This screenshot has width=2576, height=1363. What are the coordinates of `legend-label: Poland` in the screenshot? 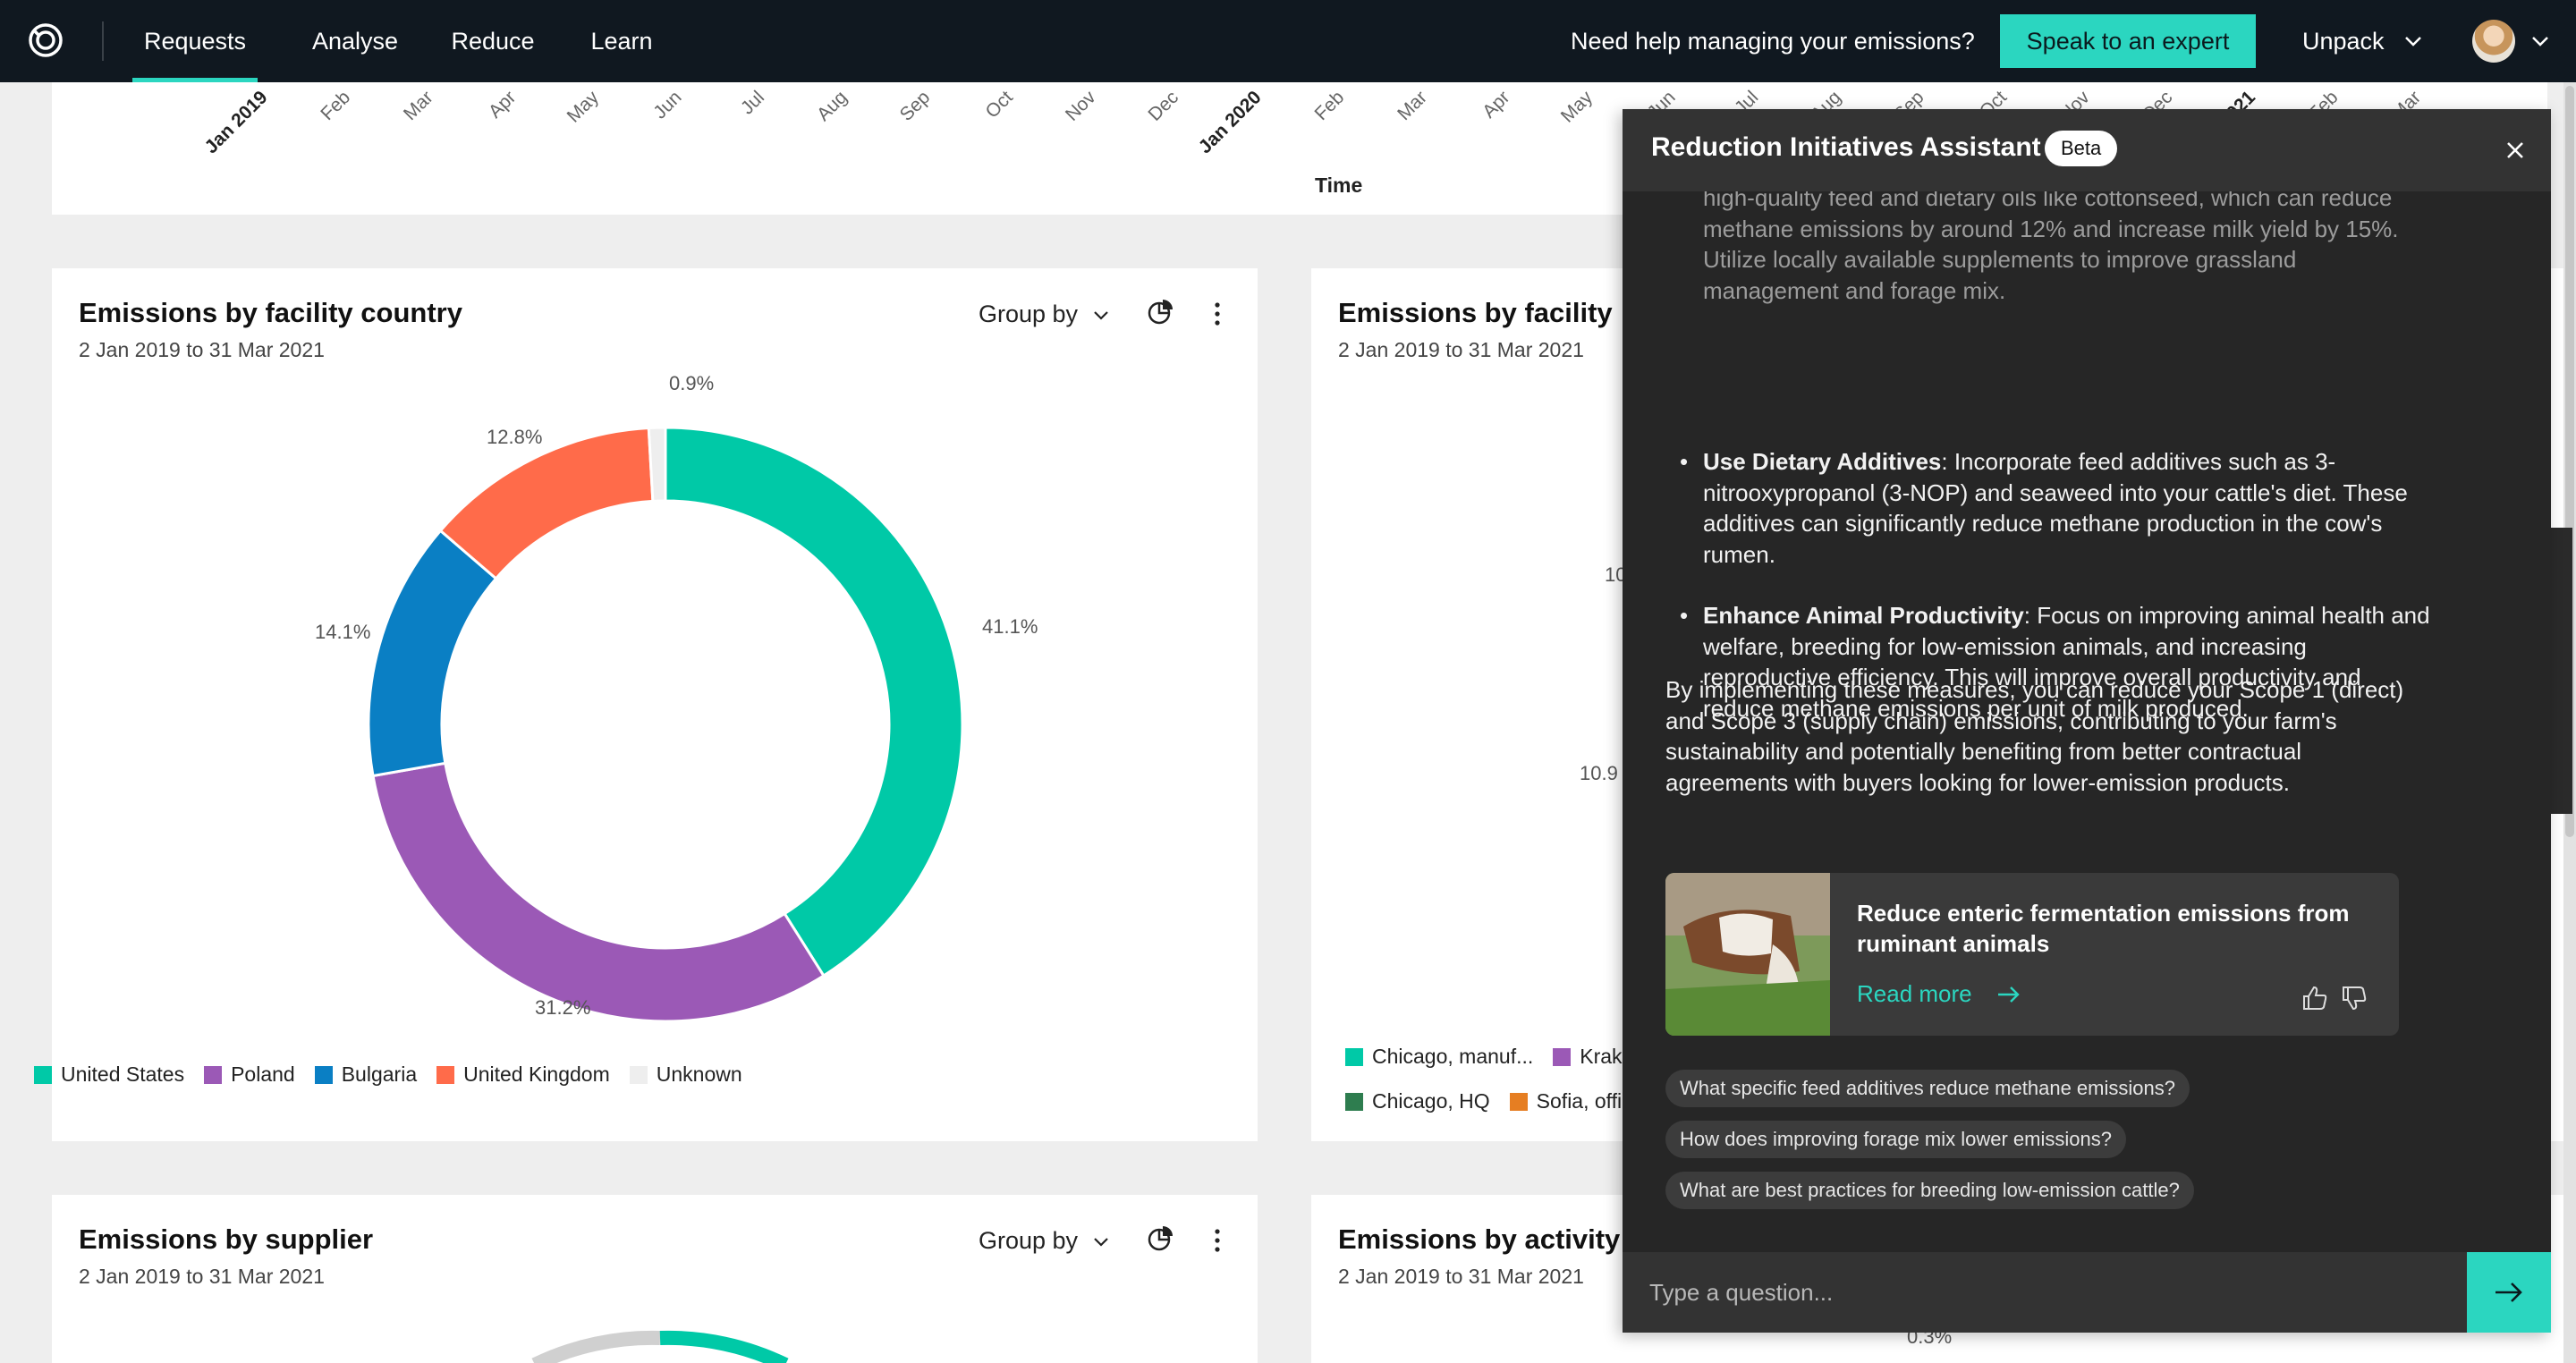 It's located at (263, 1074).